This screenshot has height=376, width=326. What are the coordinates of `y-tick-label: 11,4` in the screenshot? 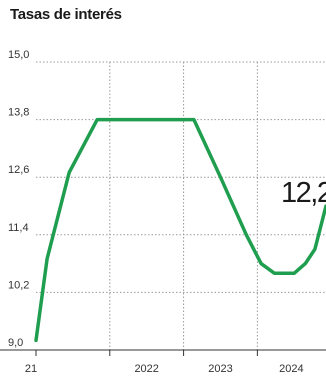 It's located at (18, 228).